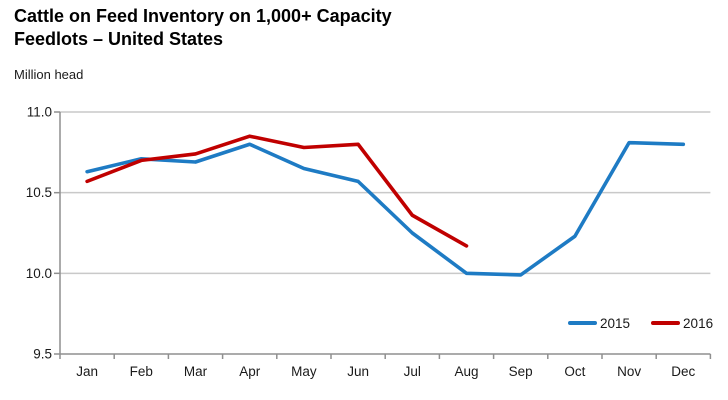 Image resolution: width=728 pixels, height=400 pixels. What do you see at coordinates (640, 323) in the screenshot?
I see `chart-legend: 2015 2016` at bounding box center [640, 323].